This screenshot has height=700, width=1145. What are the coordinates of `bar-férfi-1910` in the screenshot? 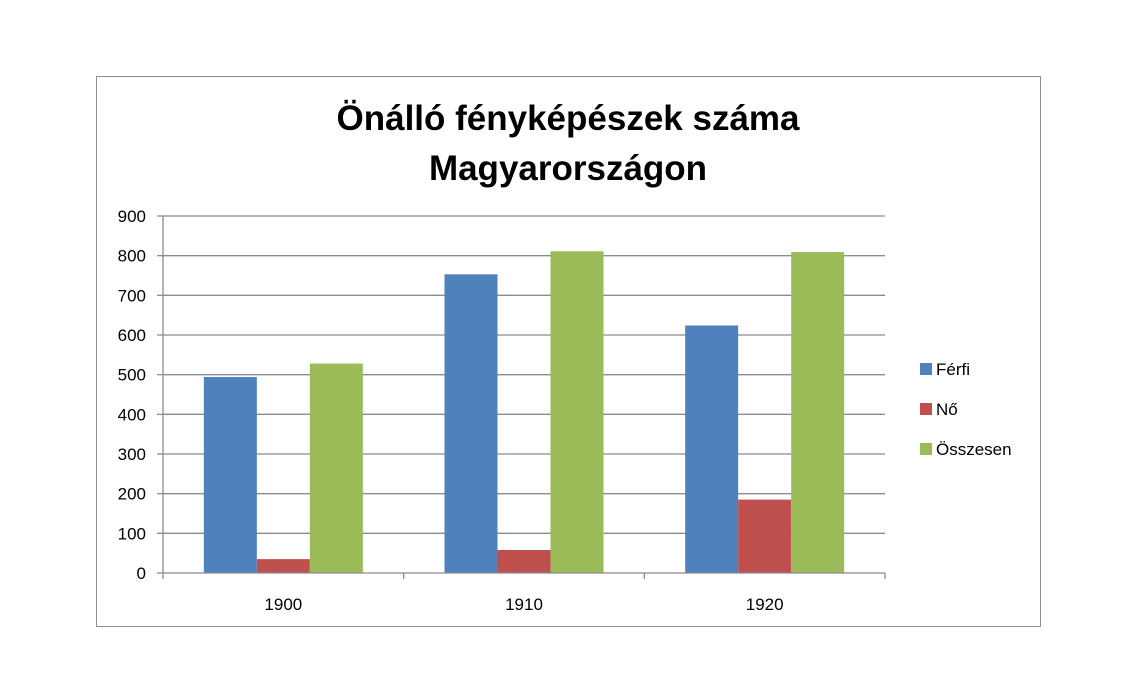 It's located at (471, 423).